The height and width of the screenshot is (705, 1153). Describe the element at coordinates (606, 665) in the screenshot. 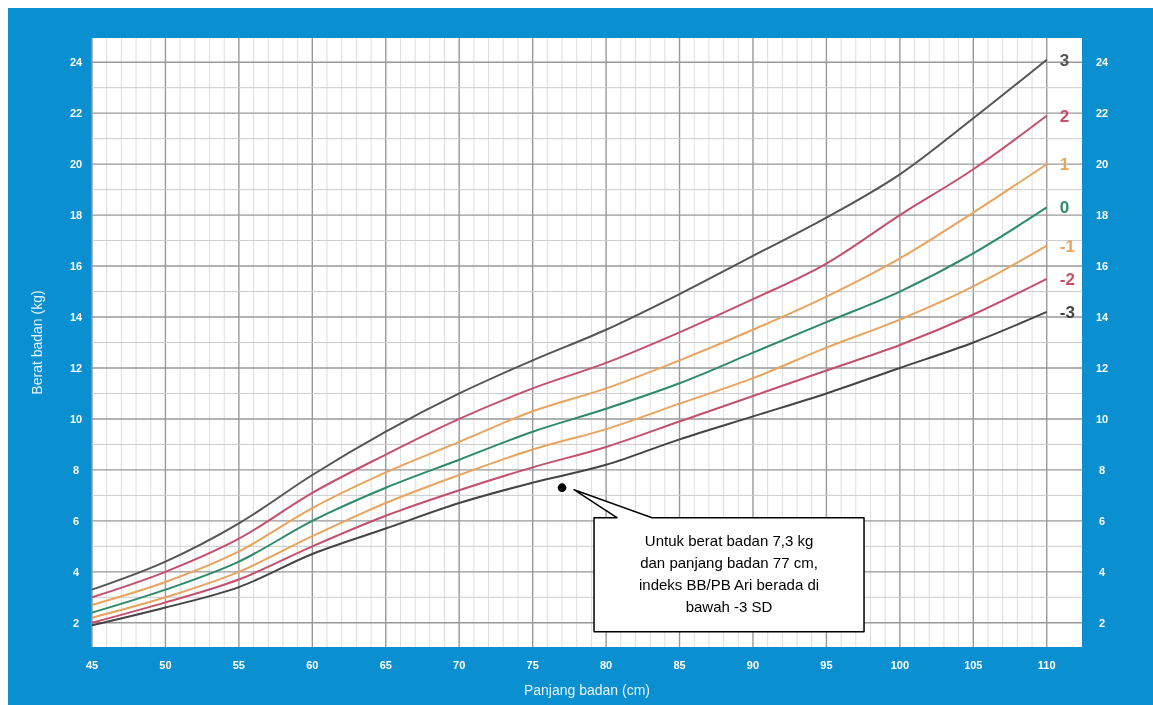

I see `x-tick-label: 80` at that location.